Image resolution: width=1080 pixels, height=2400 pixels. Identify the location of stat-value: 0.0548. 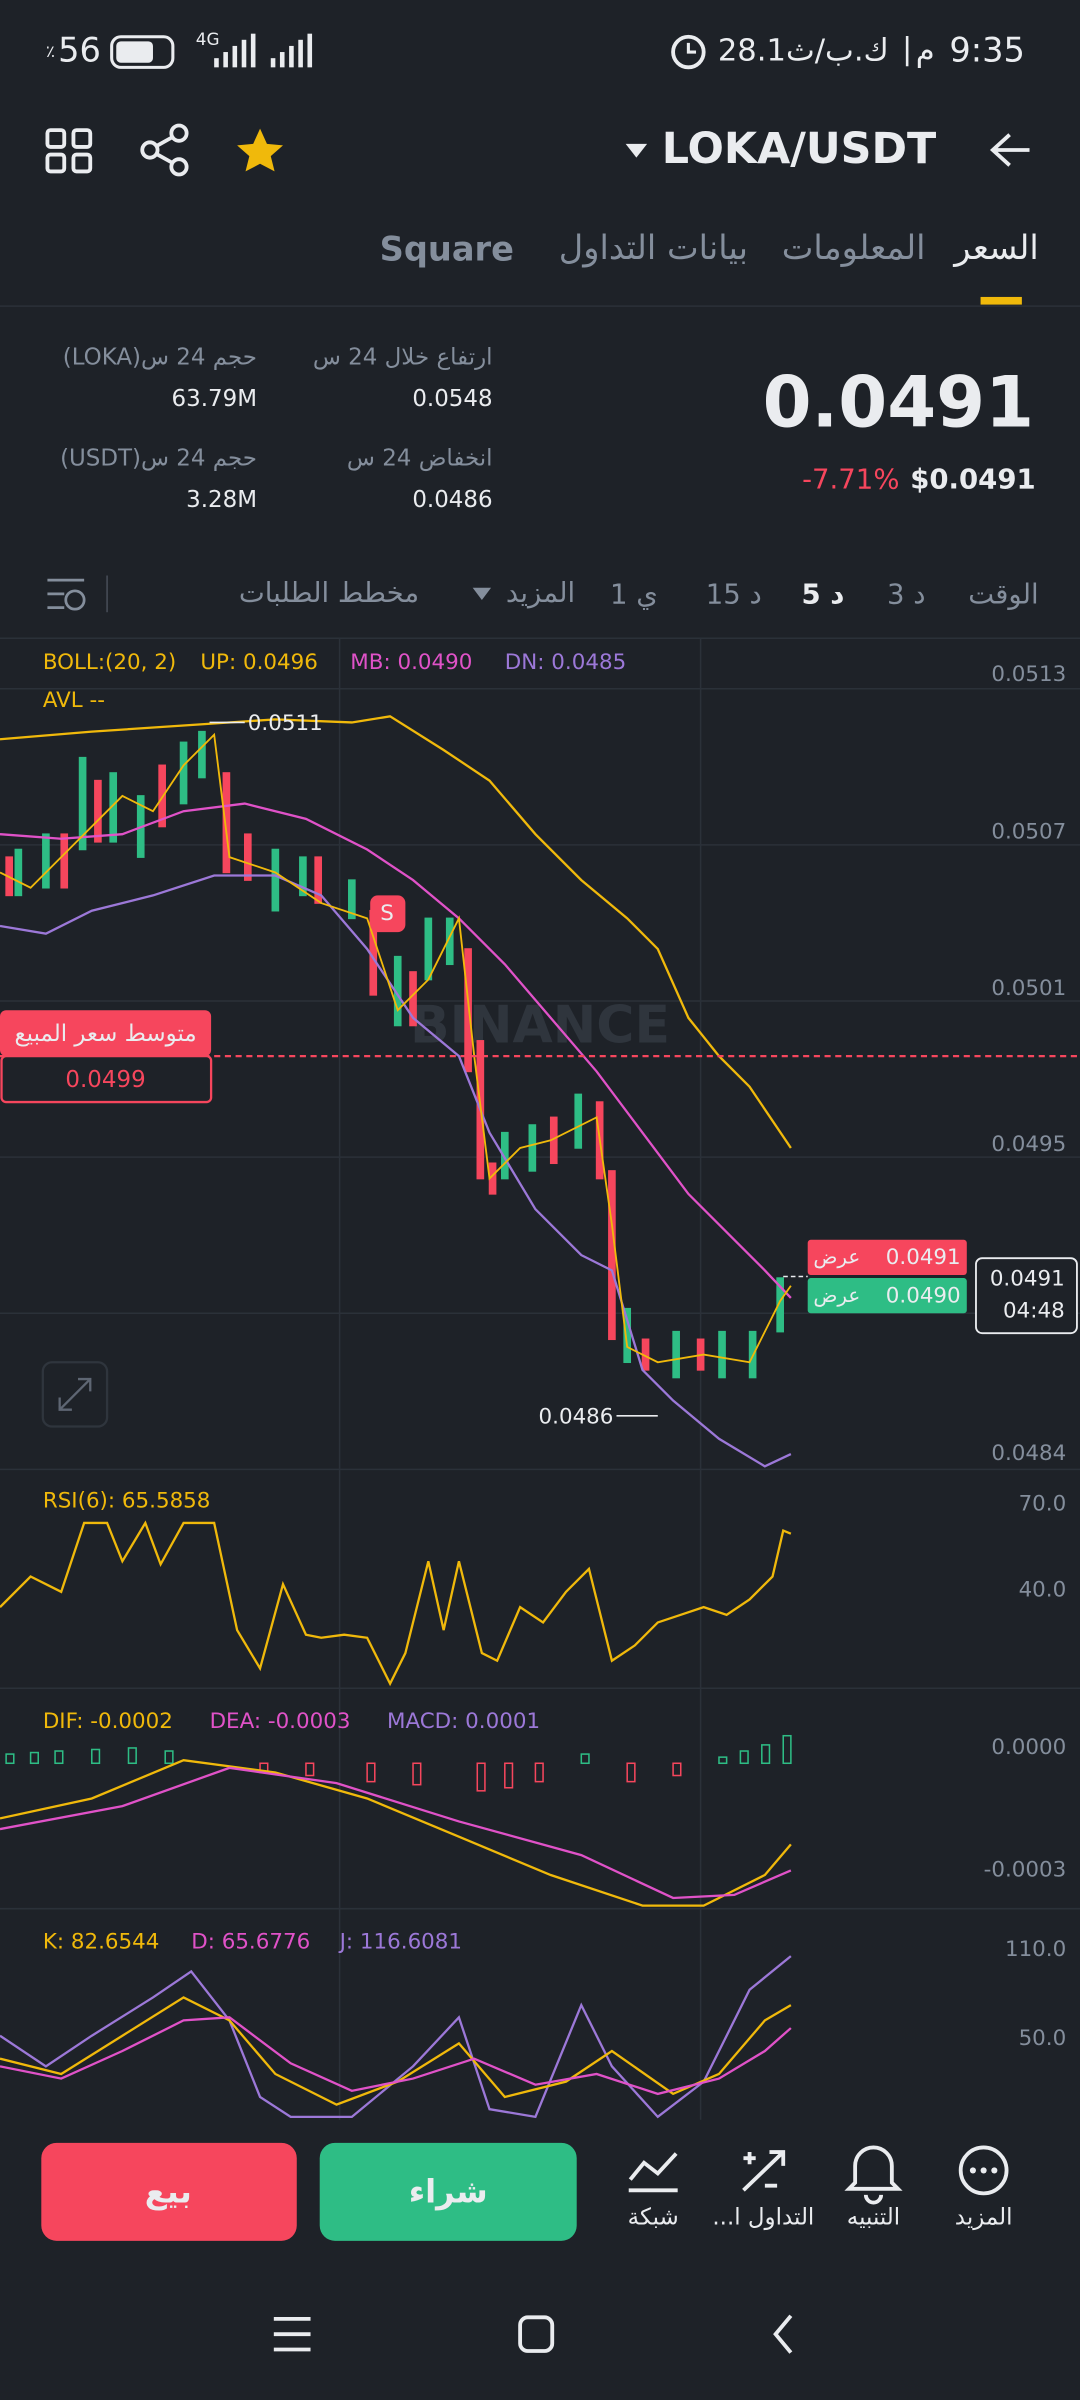
(452, 399).